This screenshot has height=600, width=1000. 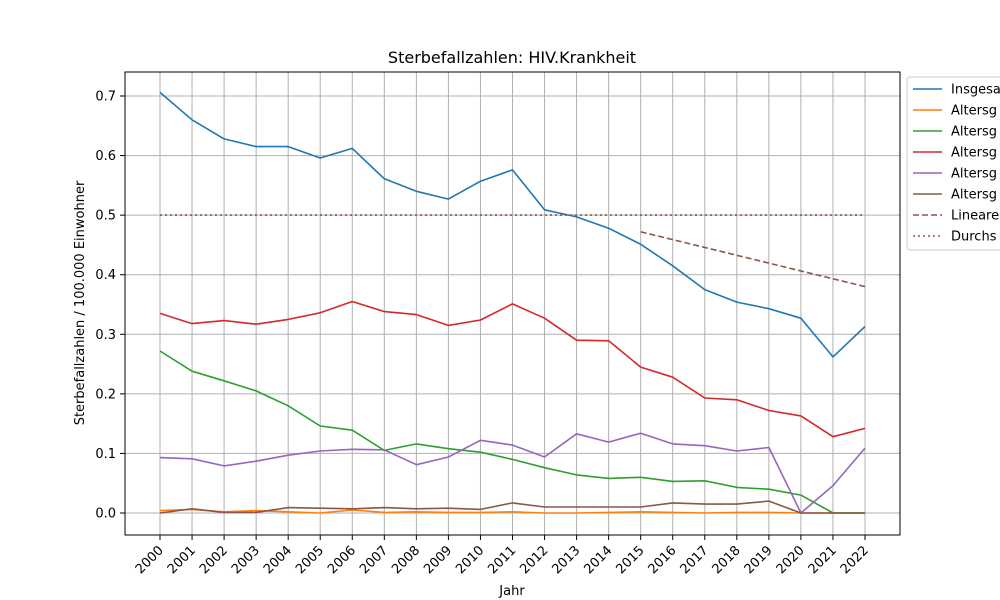 What do you see at coordinates (105, 97) in the screenshot?
I see `y-tick-label: 0.7` at bounding box center [105, 97].